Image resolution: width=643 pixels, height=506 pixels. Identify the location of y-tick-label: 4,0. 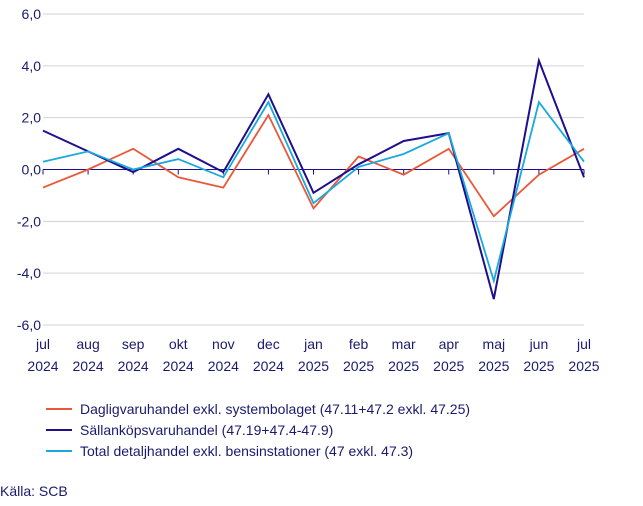
(32, 66).